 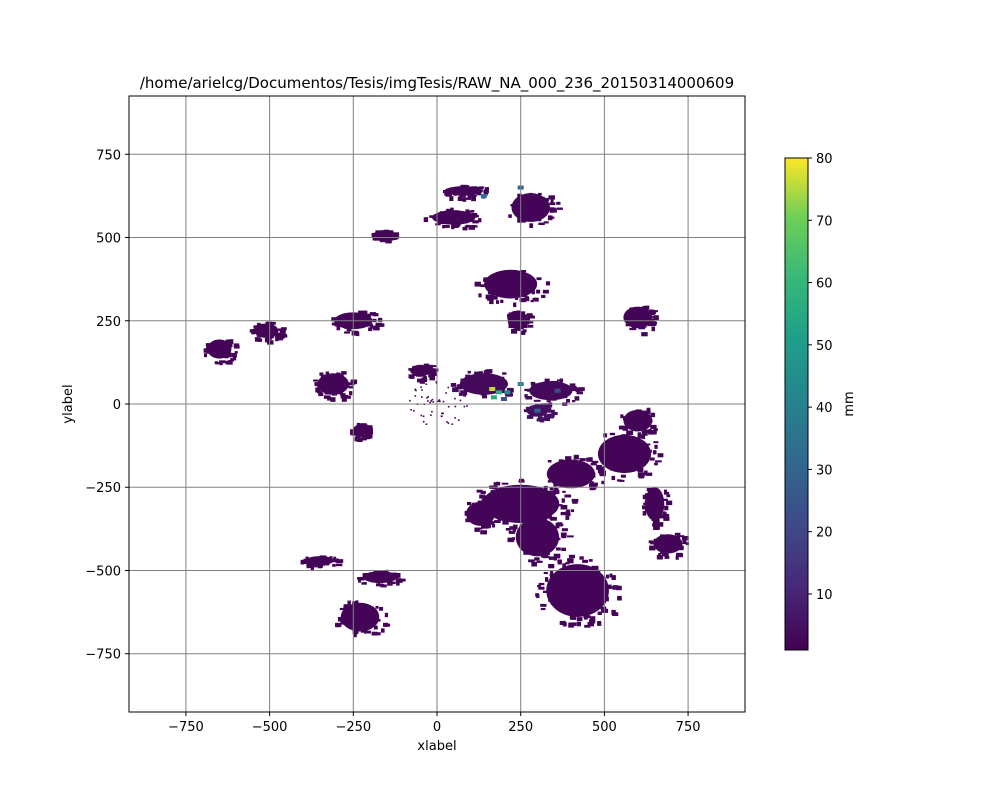 What do you see at coordinates (270, 727) in the screenshot?
I see `x-tick-label: −500` at bounding box center [270, 727].